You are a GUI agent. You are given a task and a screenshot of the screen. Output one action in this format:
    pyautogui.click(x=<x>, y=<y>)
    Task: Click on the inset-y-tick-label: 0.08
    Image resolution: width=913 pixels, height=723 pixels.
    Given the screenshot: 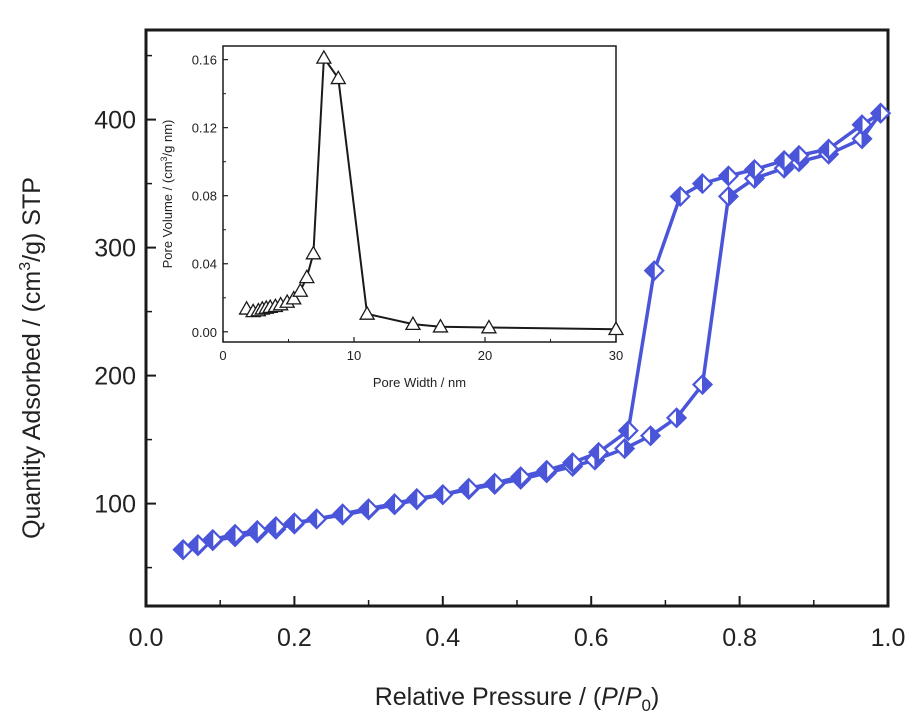 What is the action you would take?
    pyautogui.click(x=204, y=196)
    